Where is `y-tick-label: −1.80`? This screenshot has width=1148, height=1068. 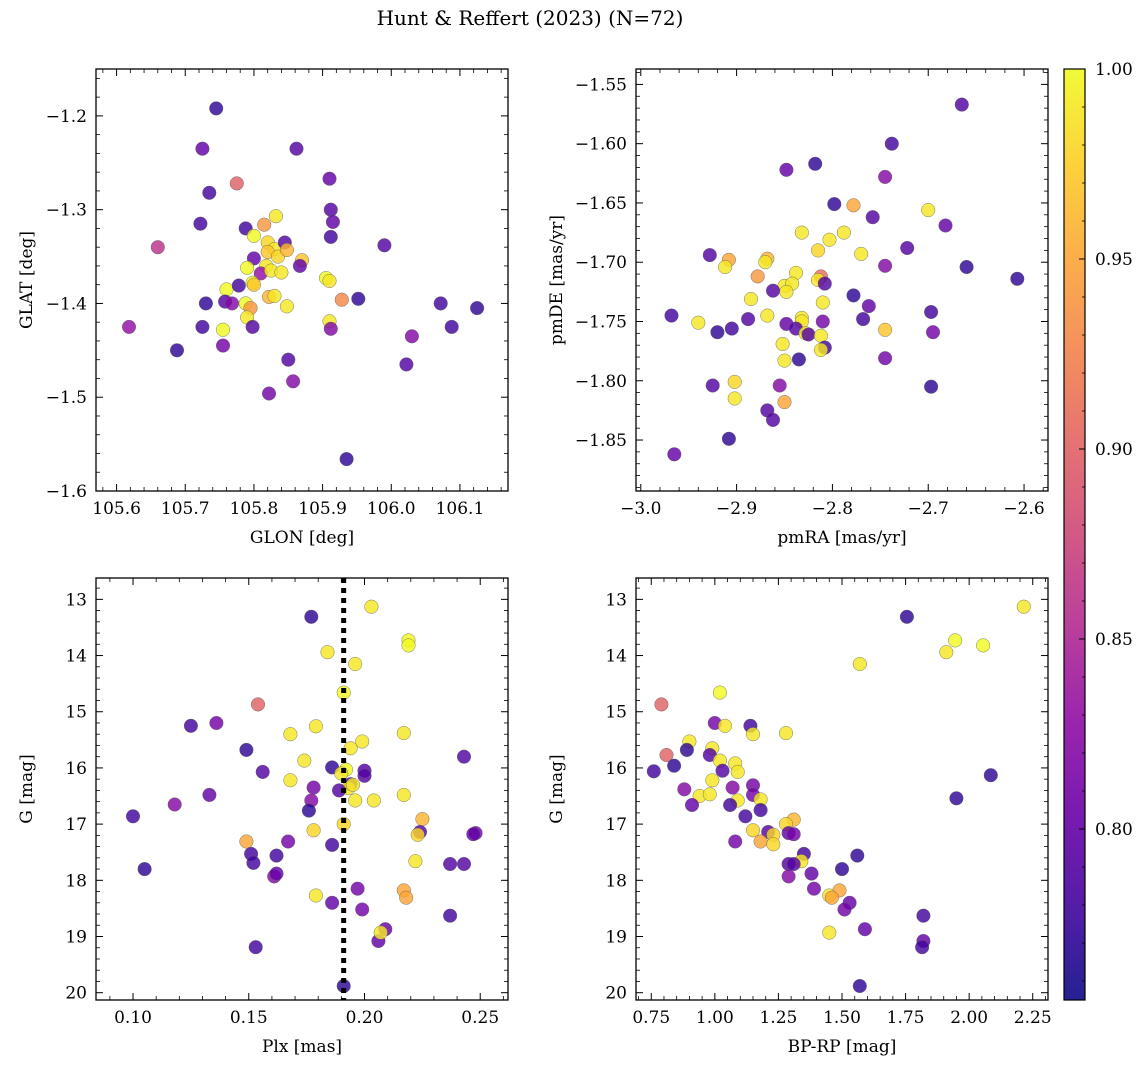 y-tick-label: −1.80 is located at coordinates (601, 382).